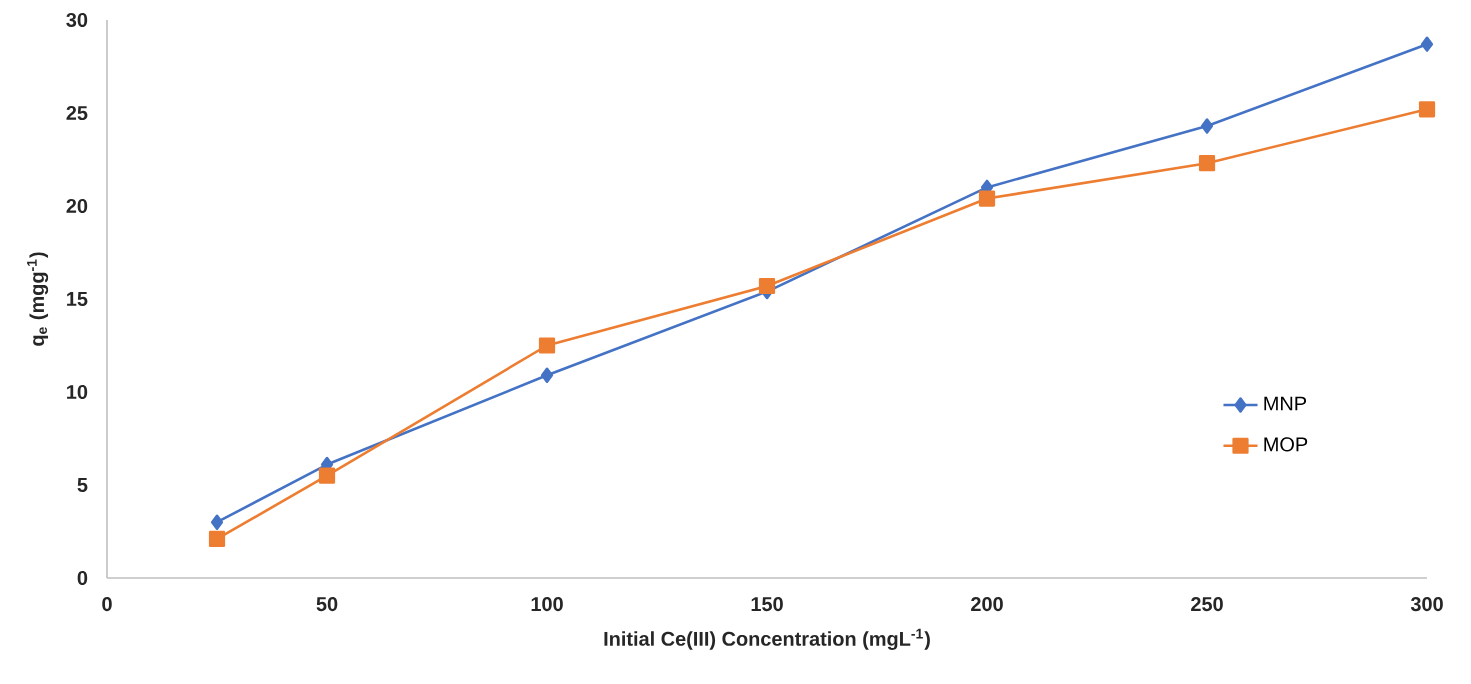 The width and height of the screenshot is (1471, 684). I want to click on x-tick-label: 100, so click(547, 604).